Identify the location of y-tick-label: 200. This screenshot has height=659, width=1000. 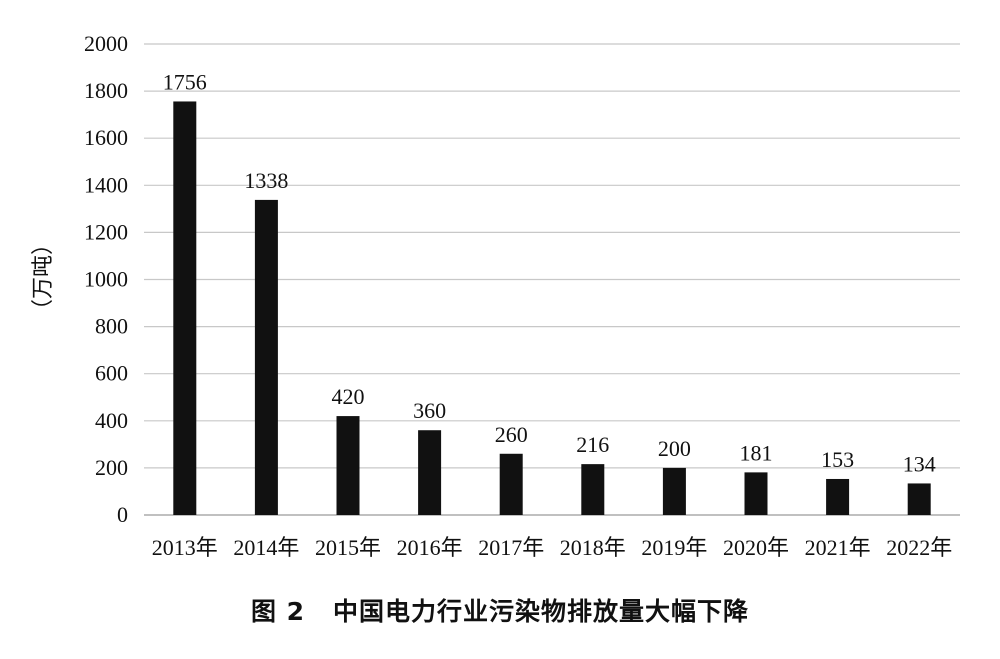
(111, 467).